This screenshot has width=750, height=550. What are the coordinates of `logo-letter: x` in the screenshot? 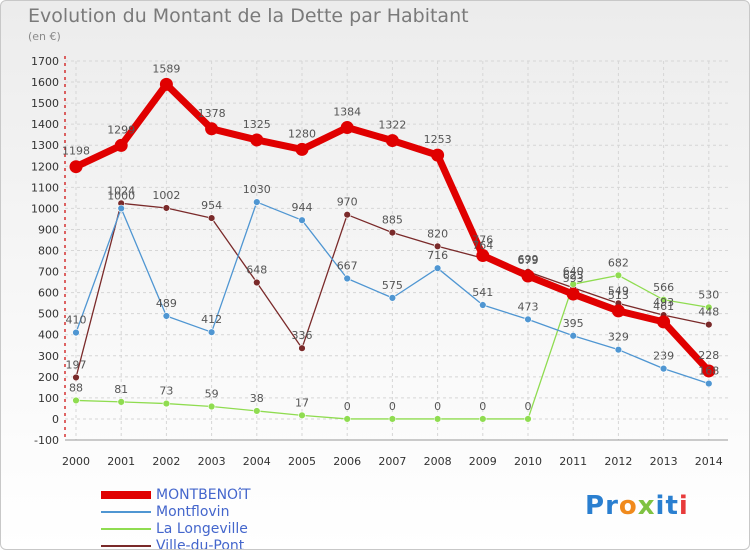 It's located at (646, 506).